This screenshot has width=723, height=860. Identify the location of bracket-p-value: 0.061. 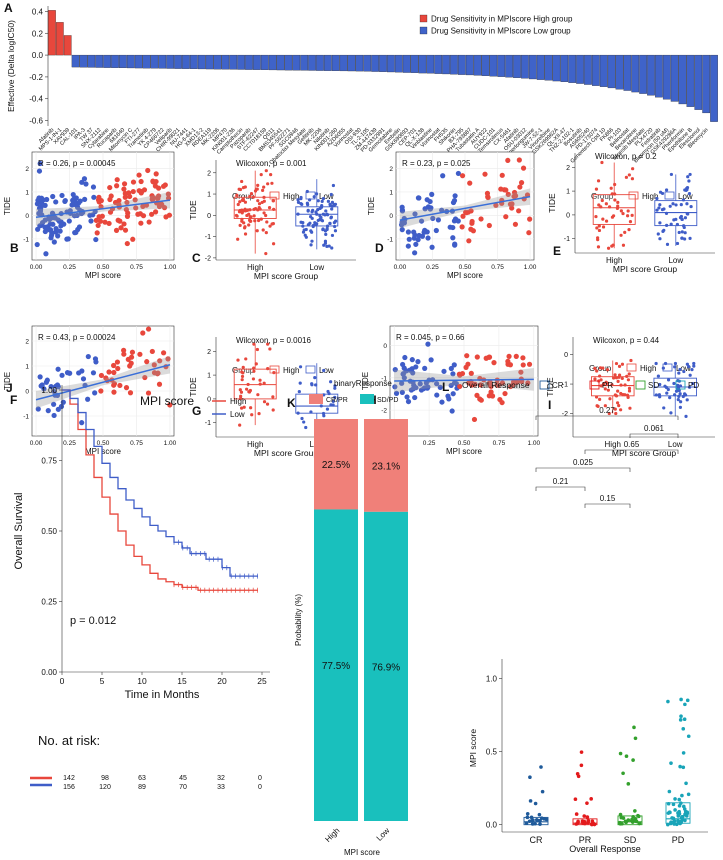
(654, 428).